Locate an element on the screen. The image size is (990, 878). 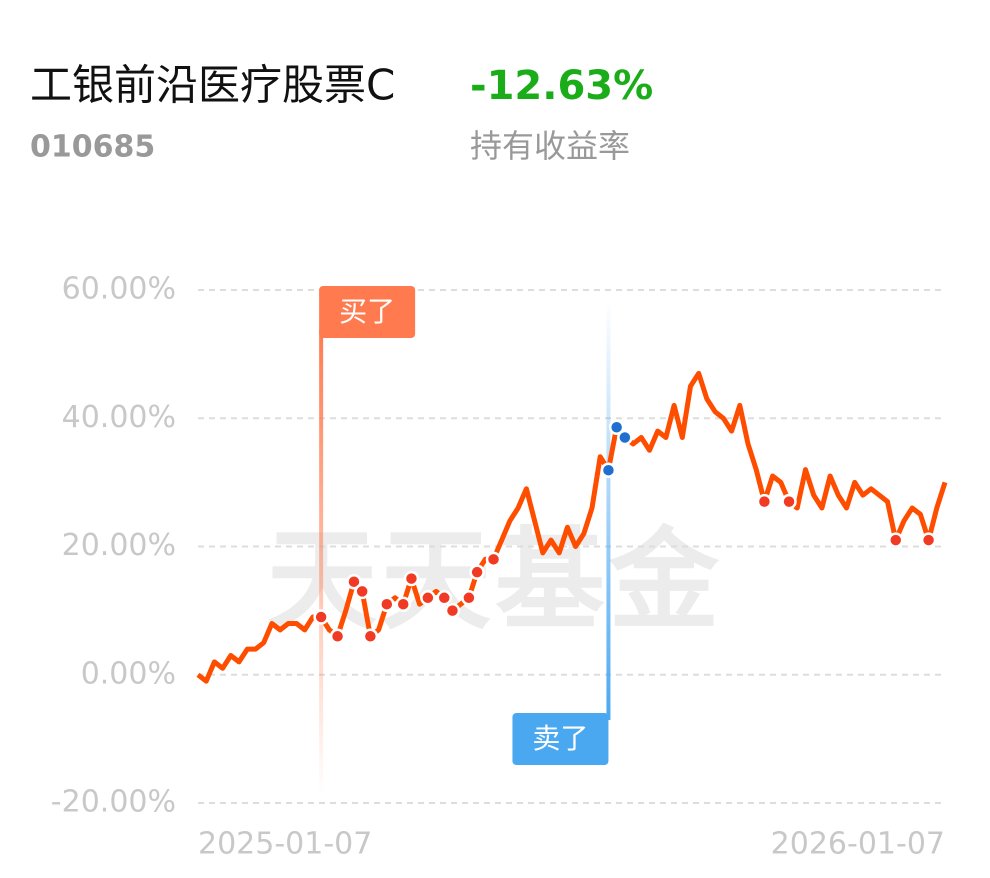
sell-flag-label: 卖了 is located at coordinates (560, 738).